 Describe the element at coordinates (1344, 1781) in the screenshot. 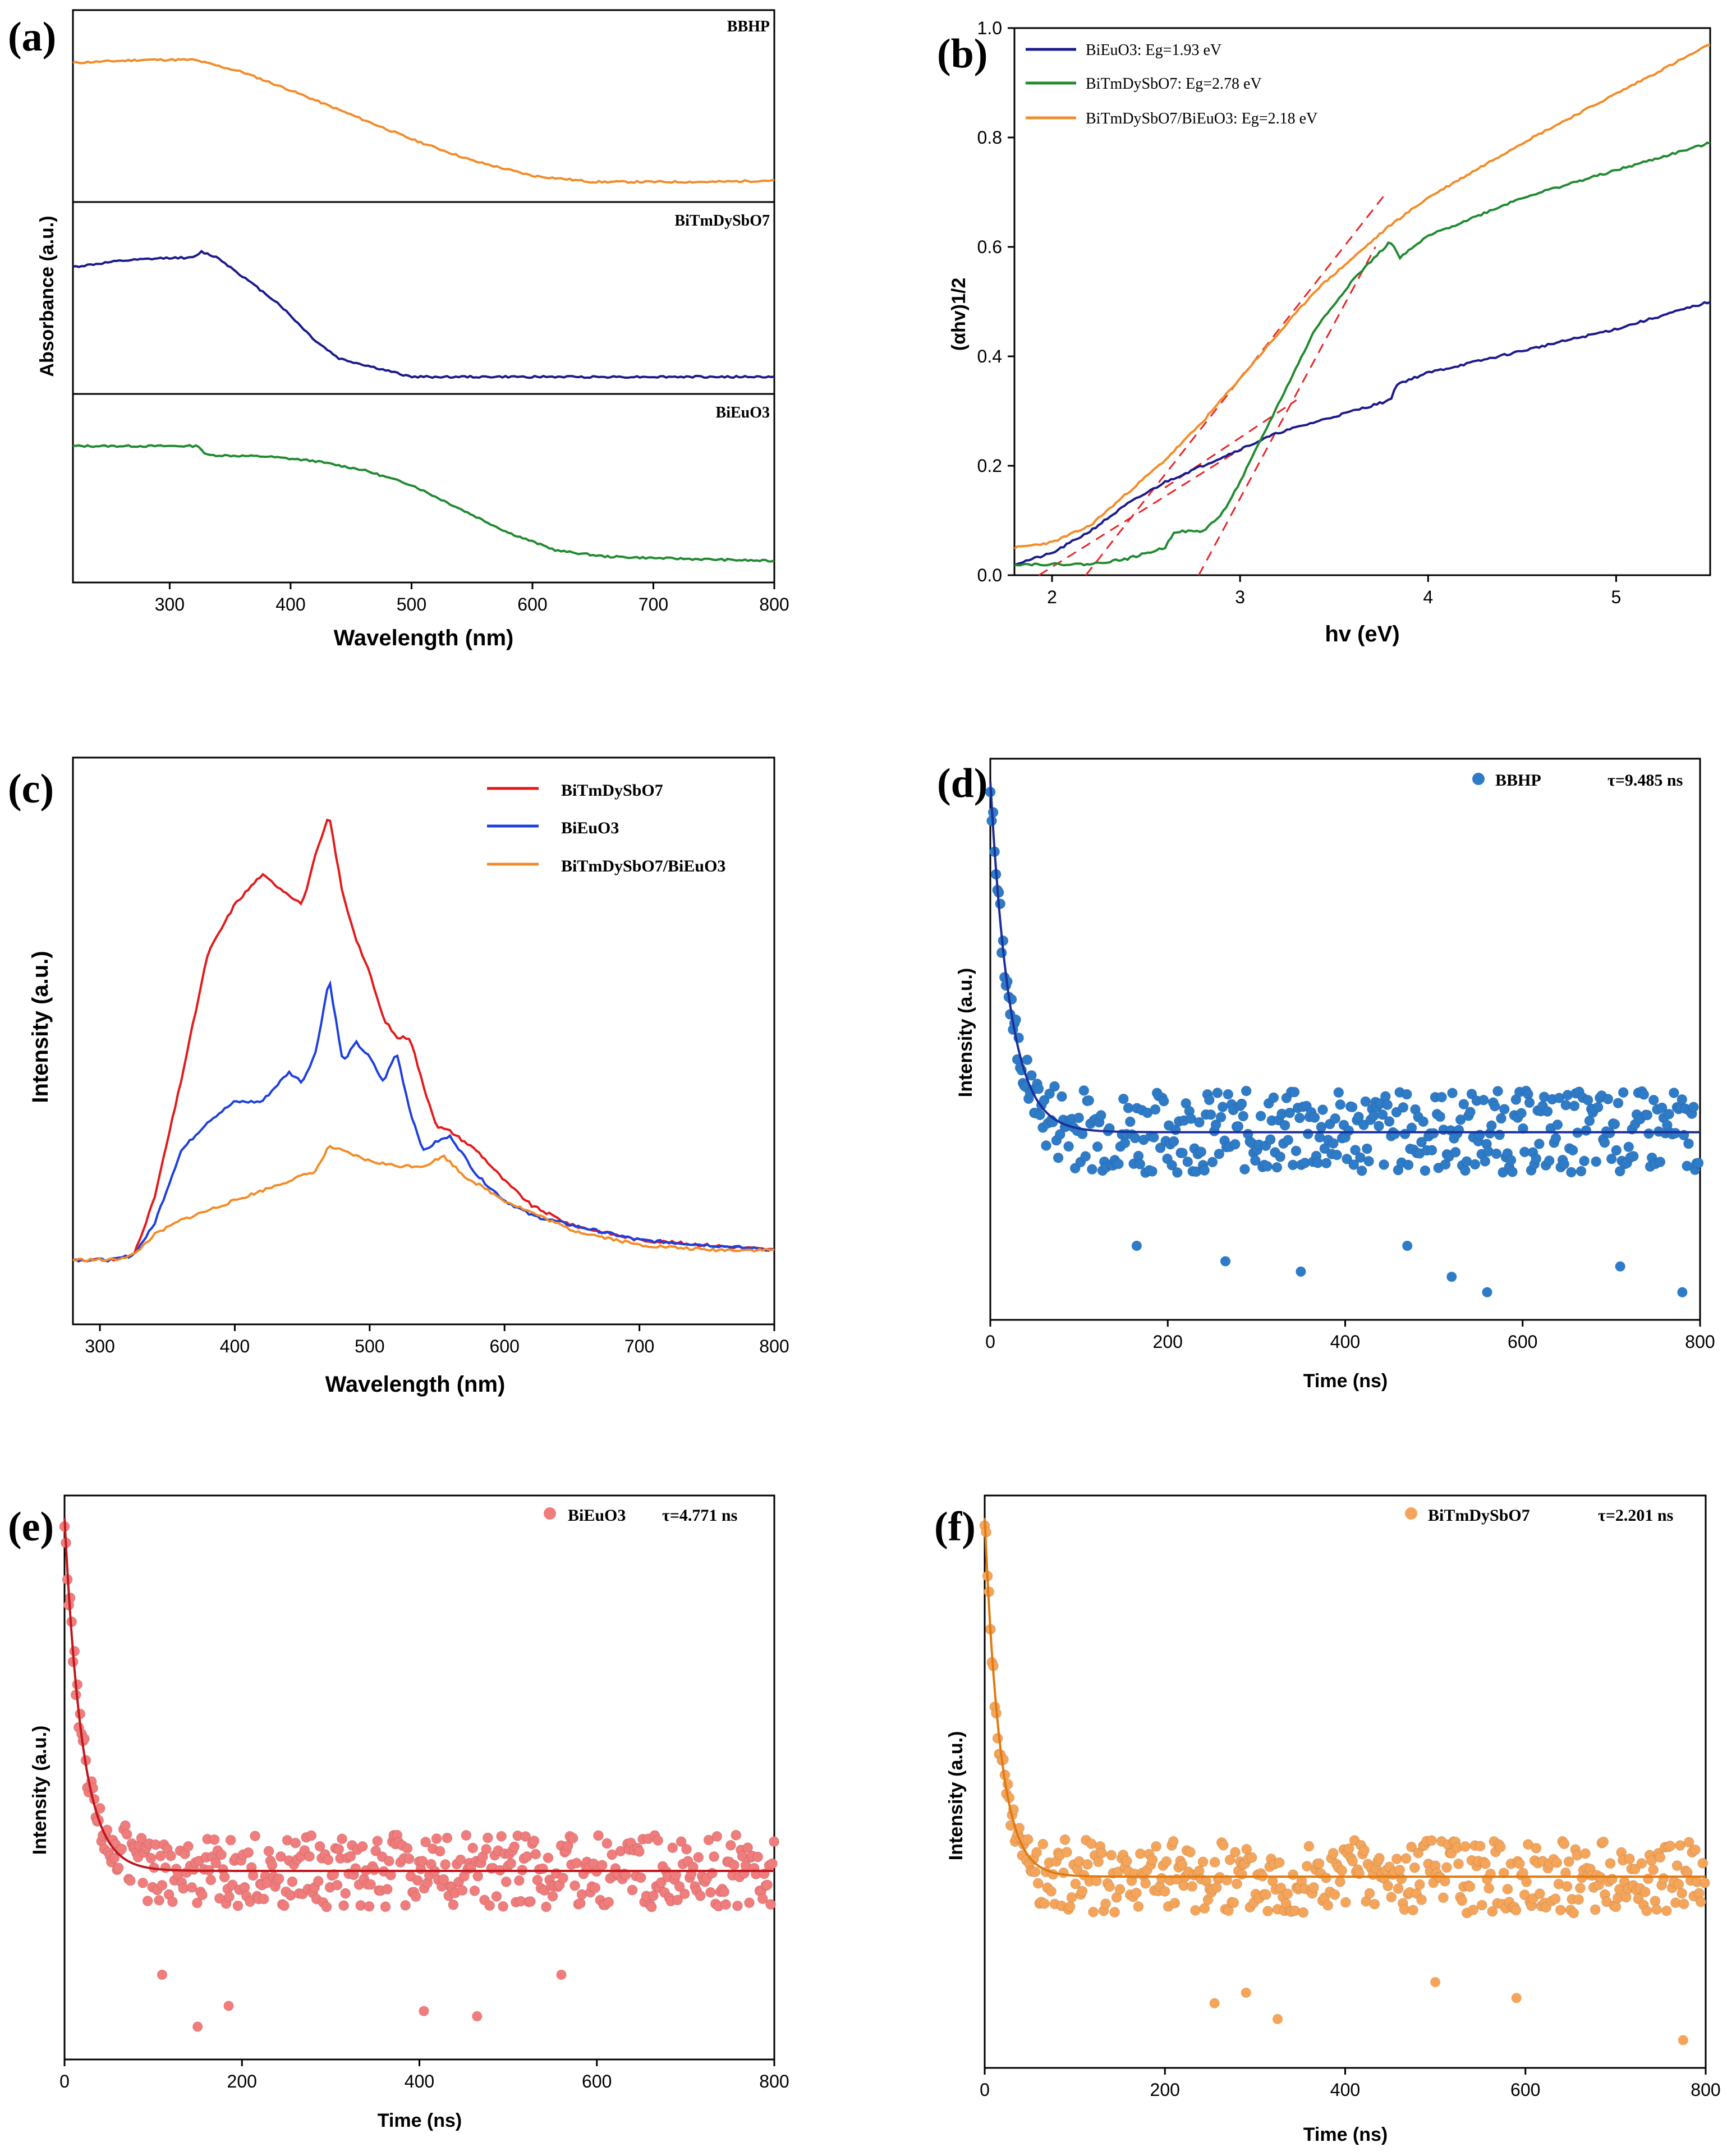

I see `panel-f-data` at that location.